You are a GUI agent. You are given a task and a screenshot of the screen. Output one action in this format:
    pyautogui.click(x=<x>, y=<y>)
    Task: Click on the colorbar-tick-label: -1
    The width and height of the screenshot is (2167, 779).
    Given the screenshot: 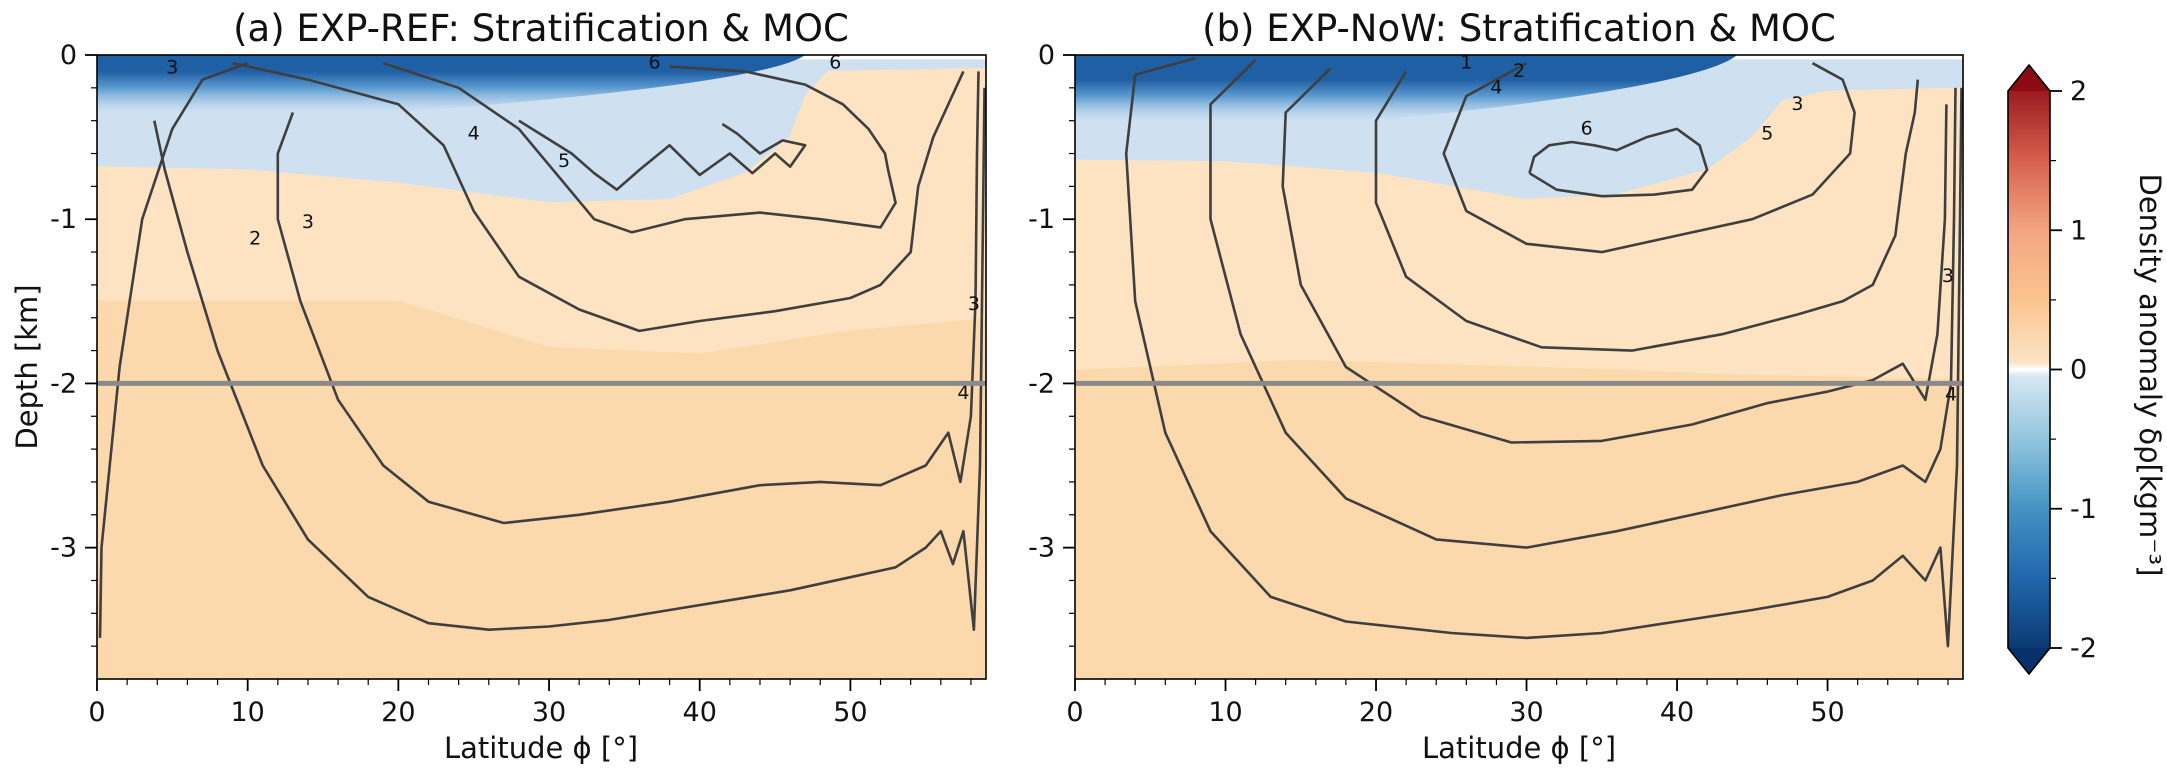 What is the action you would take?
    pyautogui.click(x=2083, y=509)
    